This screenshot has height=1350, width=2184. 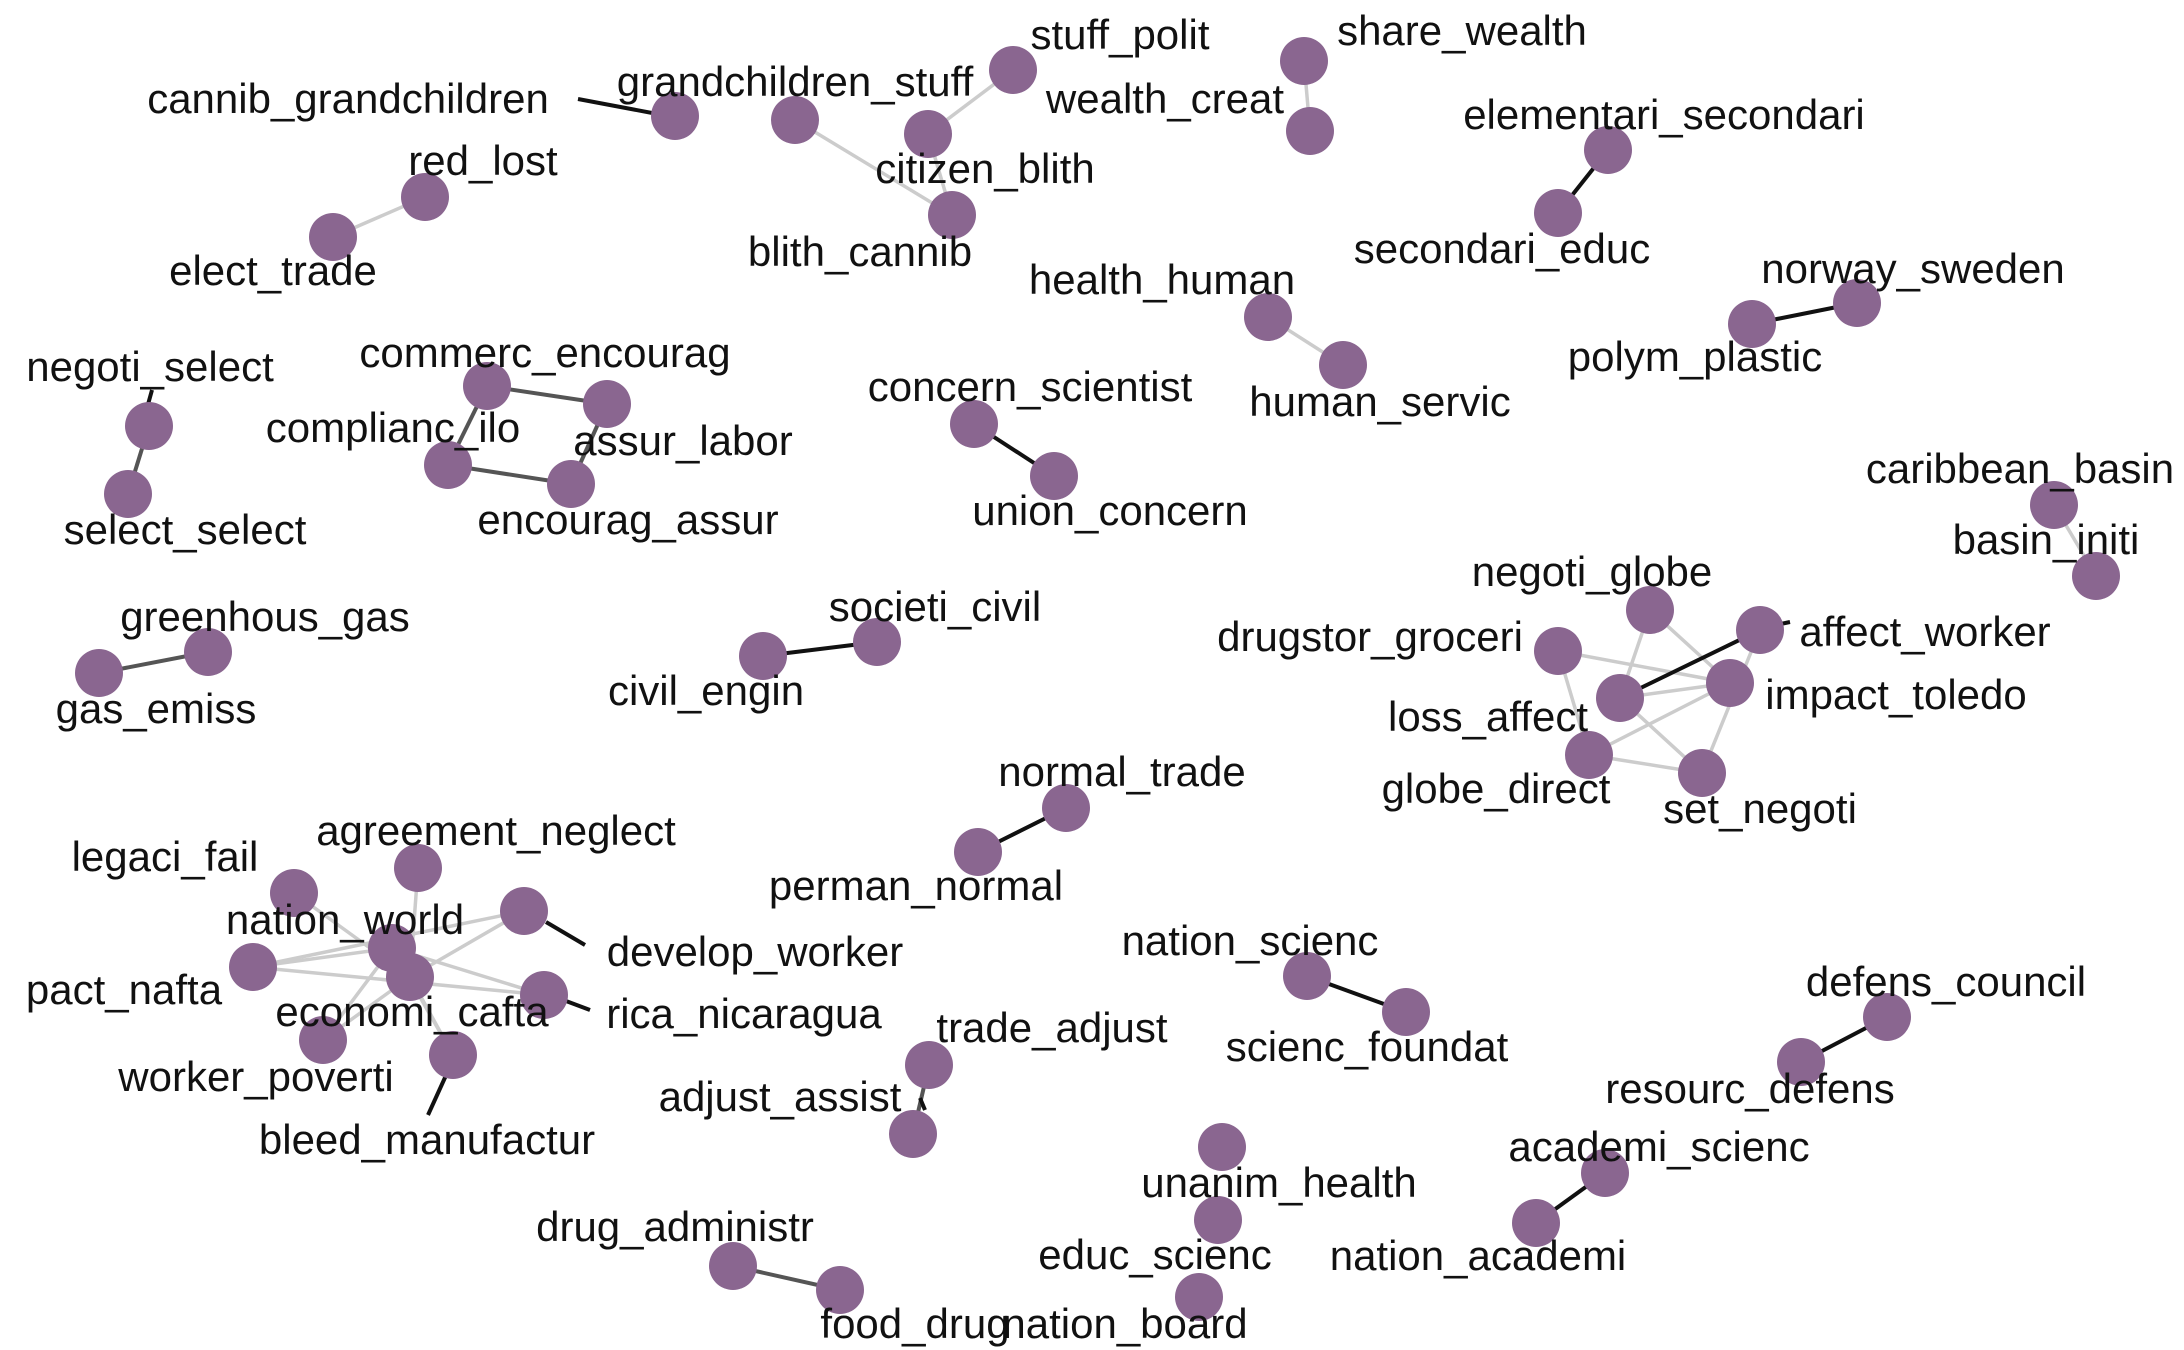 I want to click on label-resourc_defens: resourc_defens, so click(x=1750, y=1088).